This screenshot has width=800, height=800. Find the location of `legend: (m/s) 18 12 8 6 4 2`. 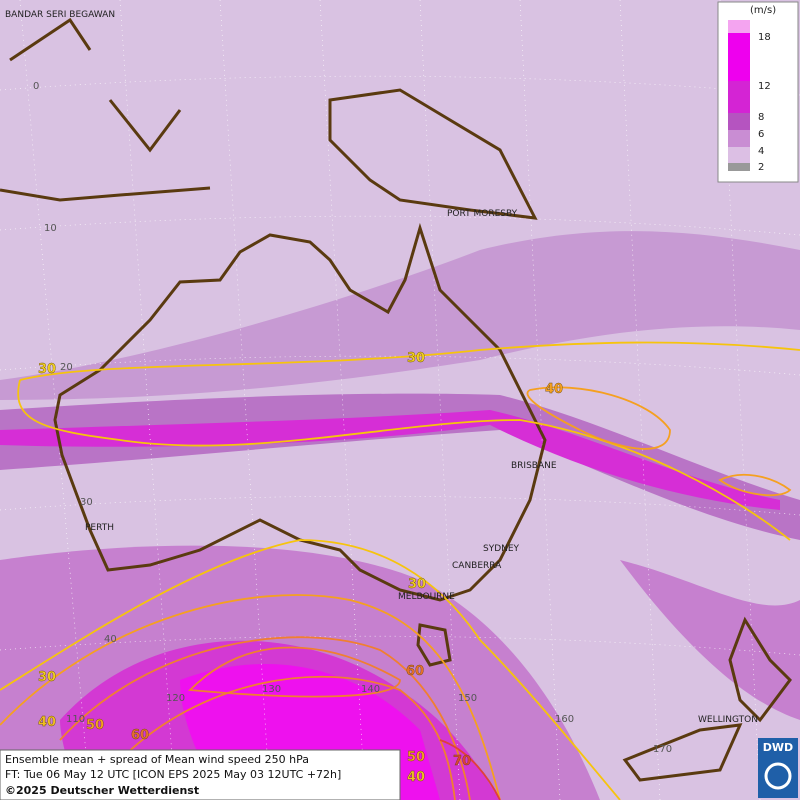

legend: (m/s) 18 12 8 6 4 2 is located at coordinates (758, 92).